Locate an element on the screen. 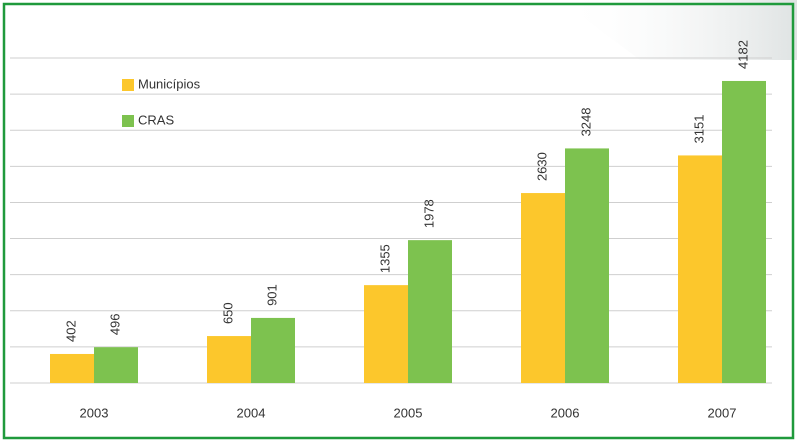  x-tick-label: 2004 is located at coordinates (251, 412).